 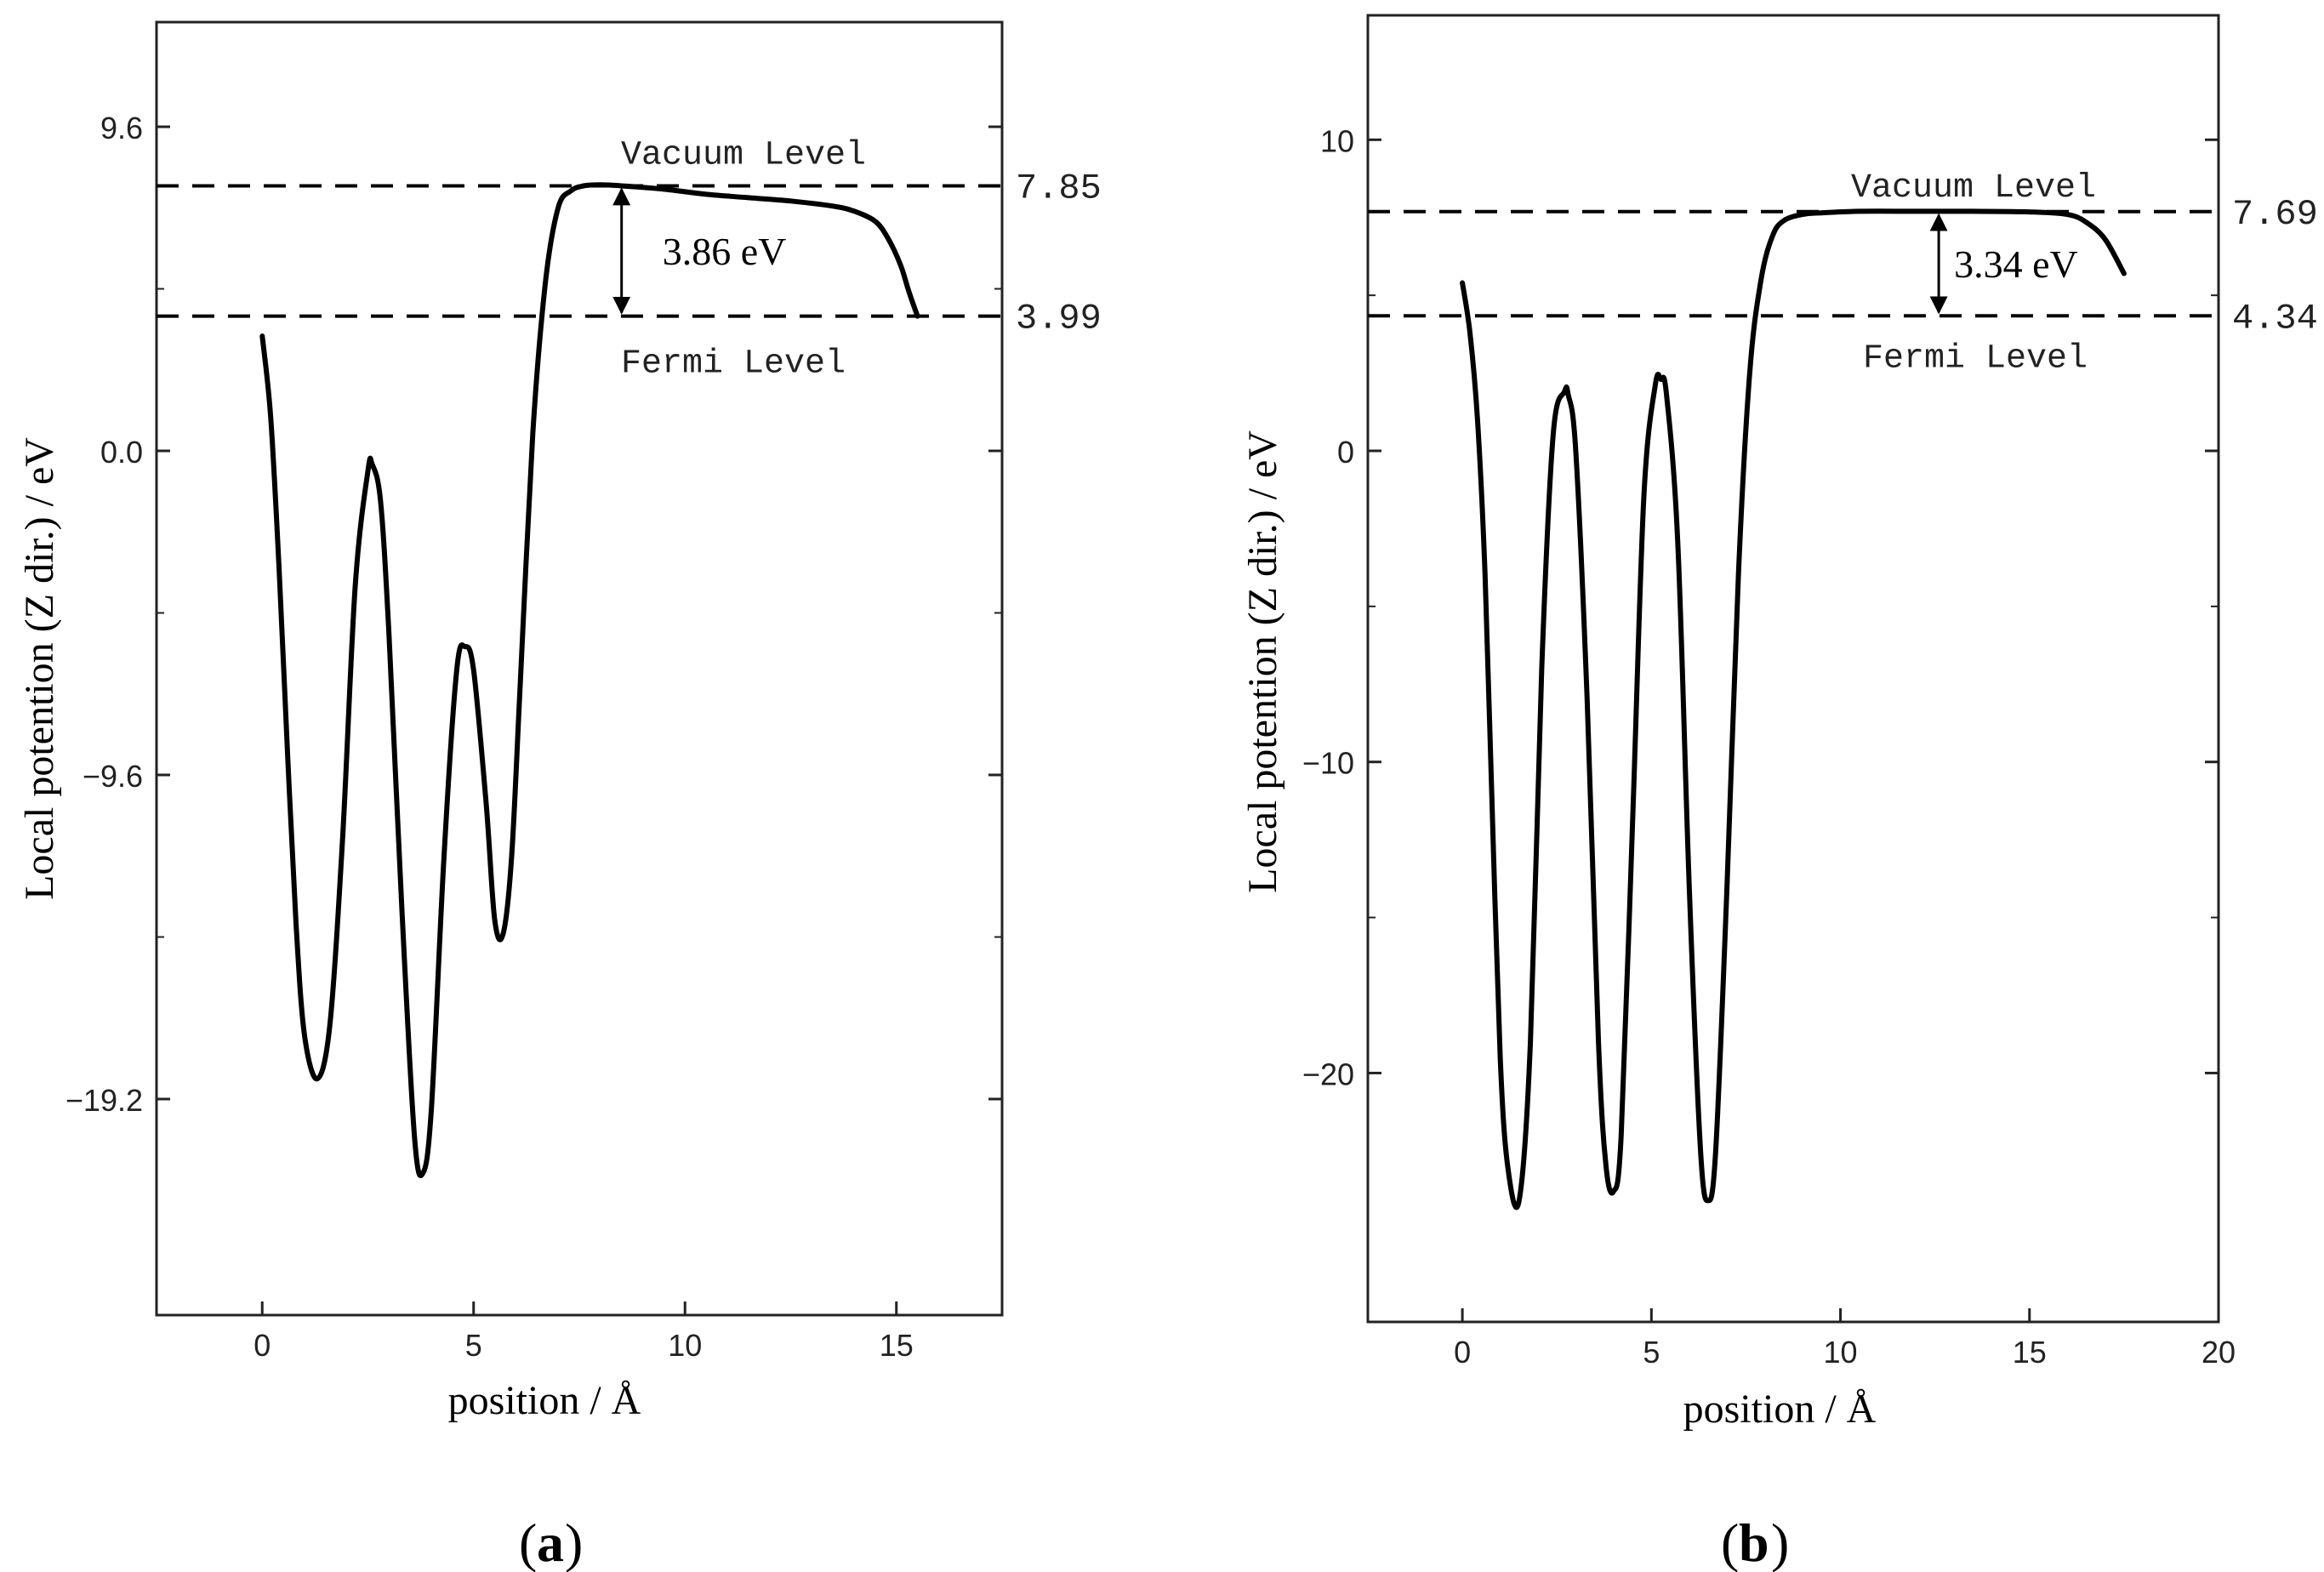 What do you see at coordinates (574, 1542) in the screenshot?
I see `panel-label-close-paren-a: )` at bounding box center [574, 1542].